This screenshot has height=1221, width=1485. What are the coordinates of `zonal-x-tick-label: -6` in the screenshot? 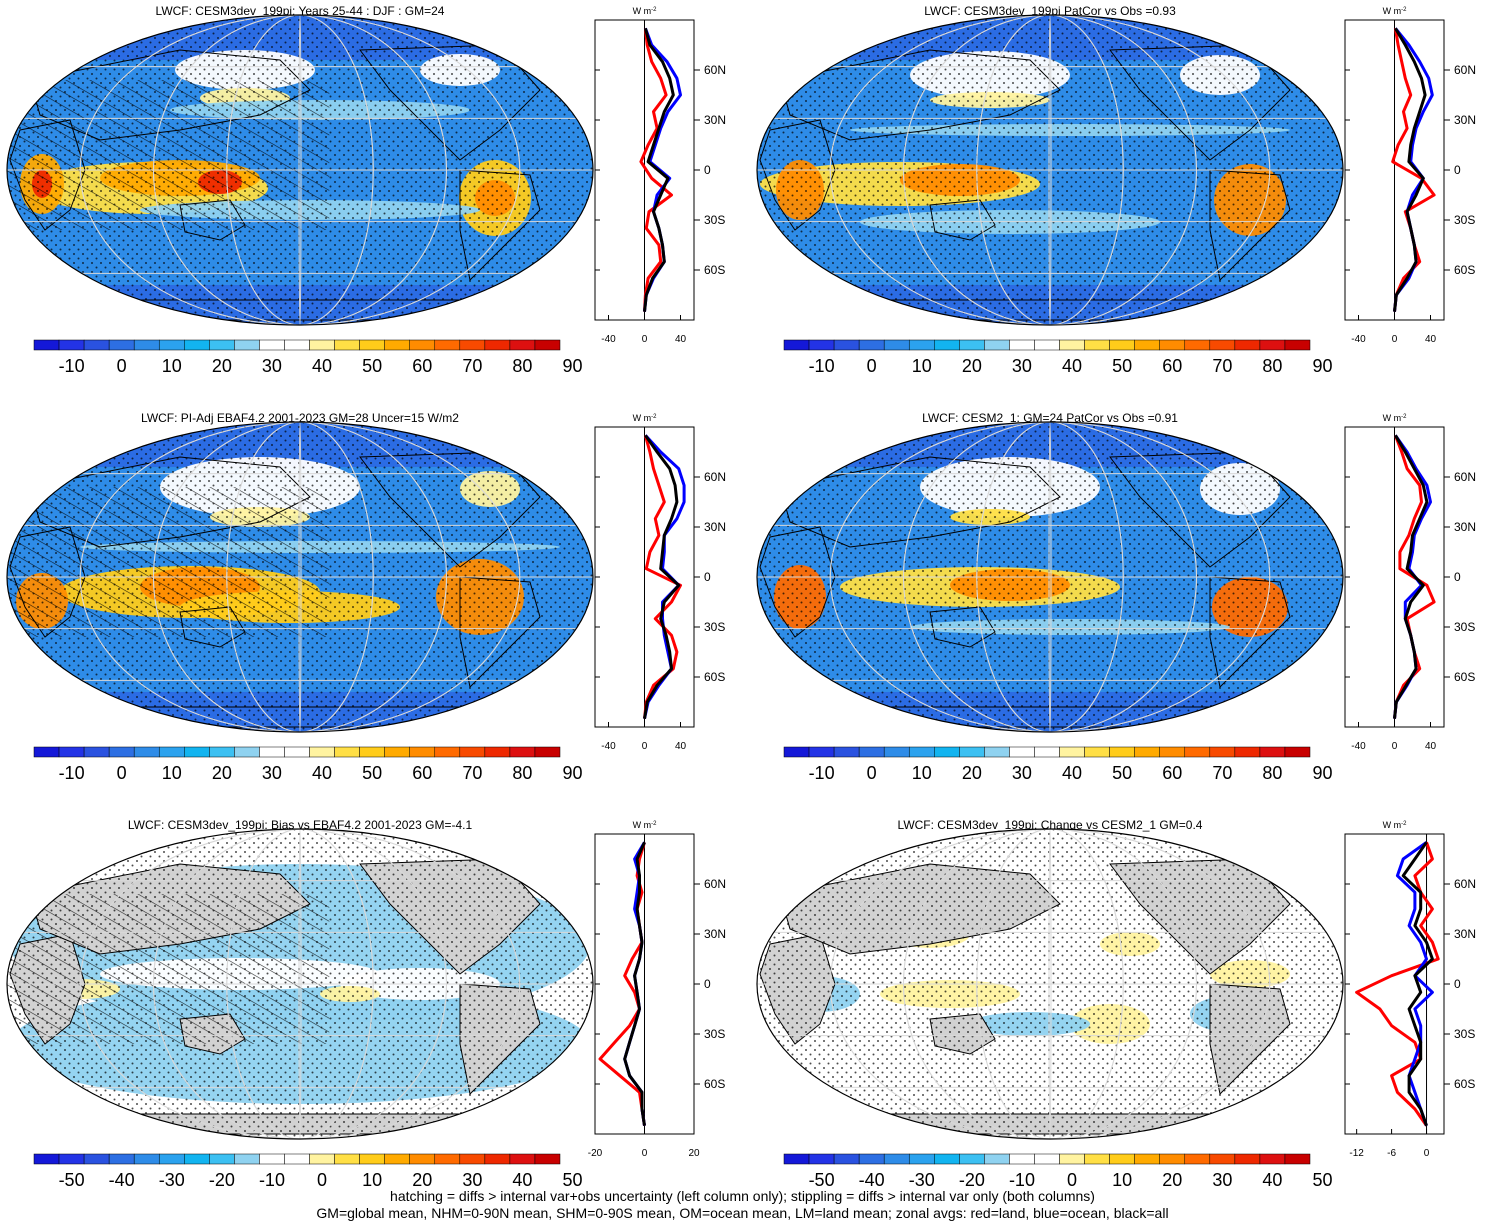 It's located at (1391, 1153).